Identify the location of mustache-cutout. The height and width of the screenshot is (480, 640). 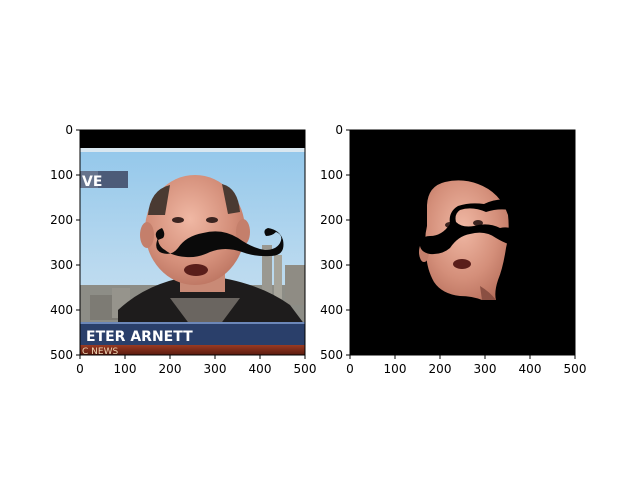
(467, 227).